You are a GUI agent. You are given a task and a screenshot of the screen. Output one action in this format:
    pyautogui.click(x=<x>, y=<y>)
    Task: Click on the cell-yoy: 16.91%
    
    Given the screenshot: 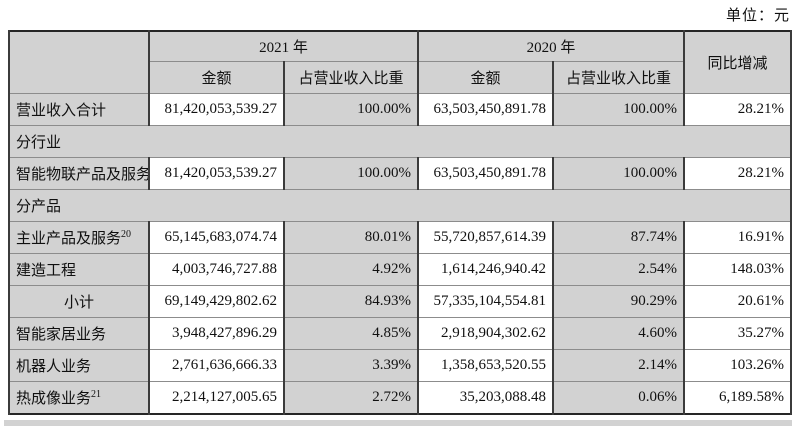 What is the action you would take?
    pyautogui.click(x=738, y=237)
    